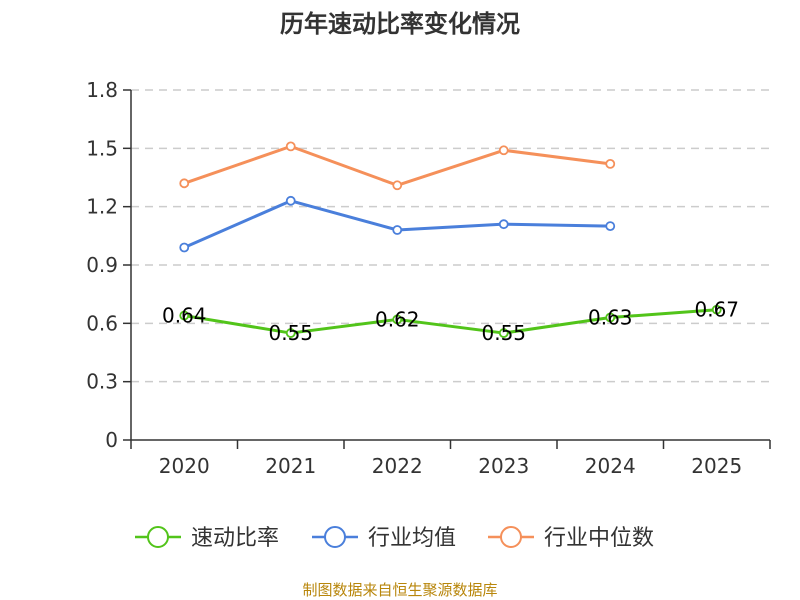 The height and width of the screenshot is (600, 800). What do you see at coordinates (716, 466) in the screenshot?
I see `x-tick-label: 2025` at bounding box center [716, 466].